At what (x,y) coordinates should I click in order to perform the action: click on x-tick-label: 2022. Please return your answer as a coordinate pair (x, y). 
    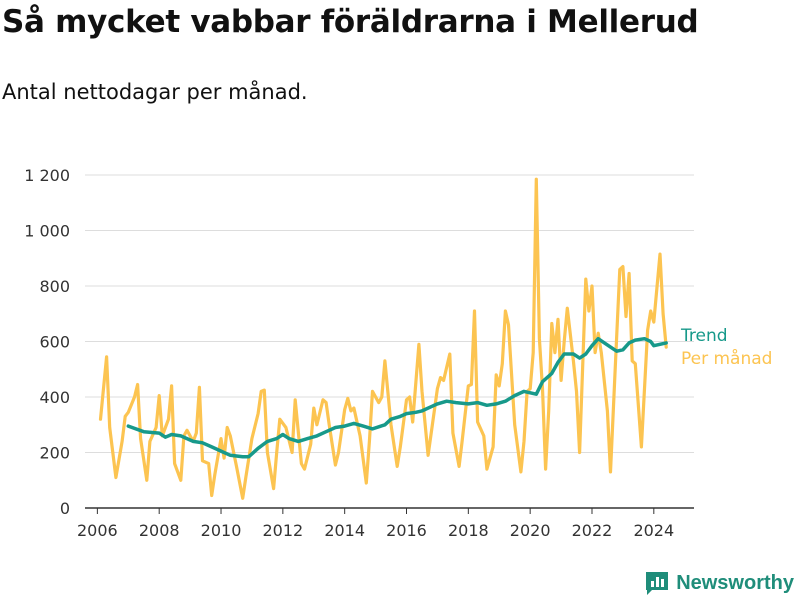
    Looking at the image, I should click on (592, 530).